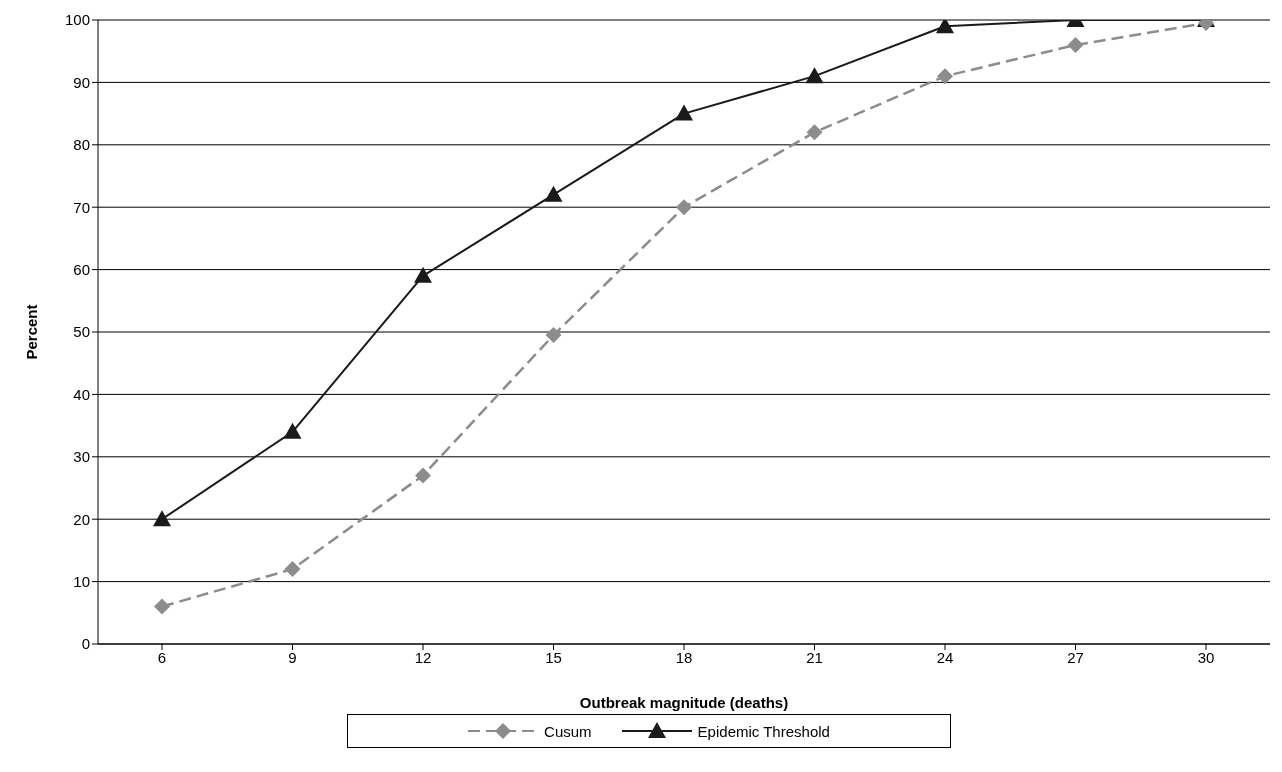 This screenshot has width=1282, height=772. Describe the element at coordinates (423, 657) in the screenshot. I see `x-tick-label: 12` at that location.